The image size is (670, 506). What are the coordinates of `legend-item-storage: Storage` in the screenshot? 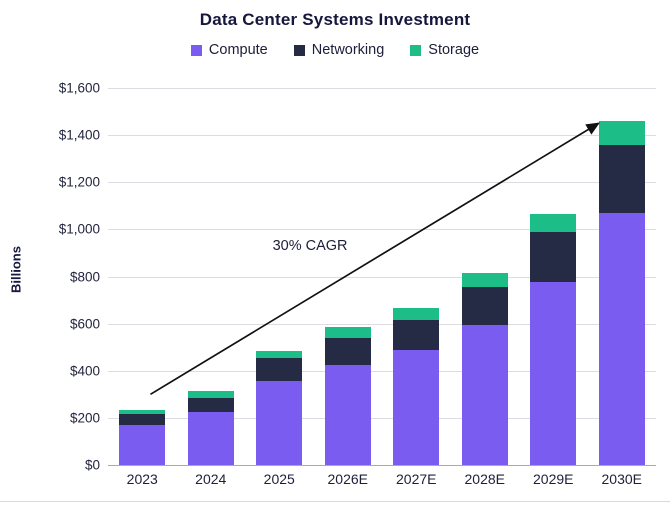 It's located at (444, 50).